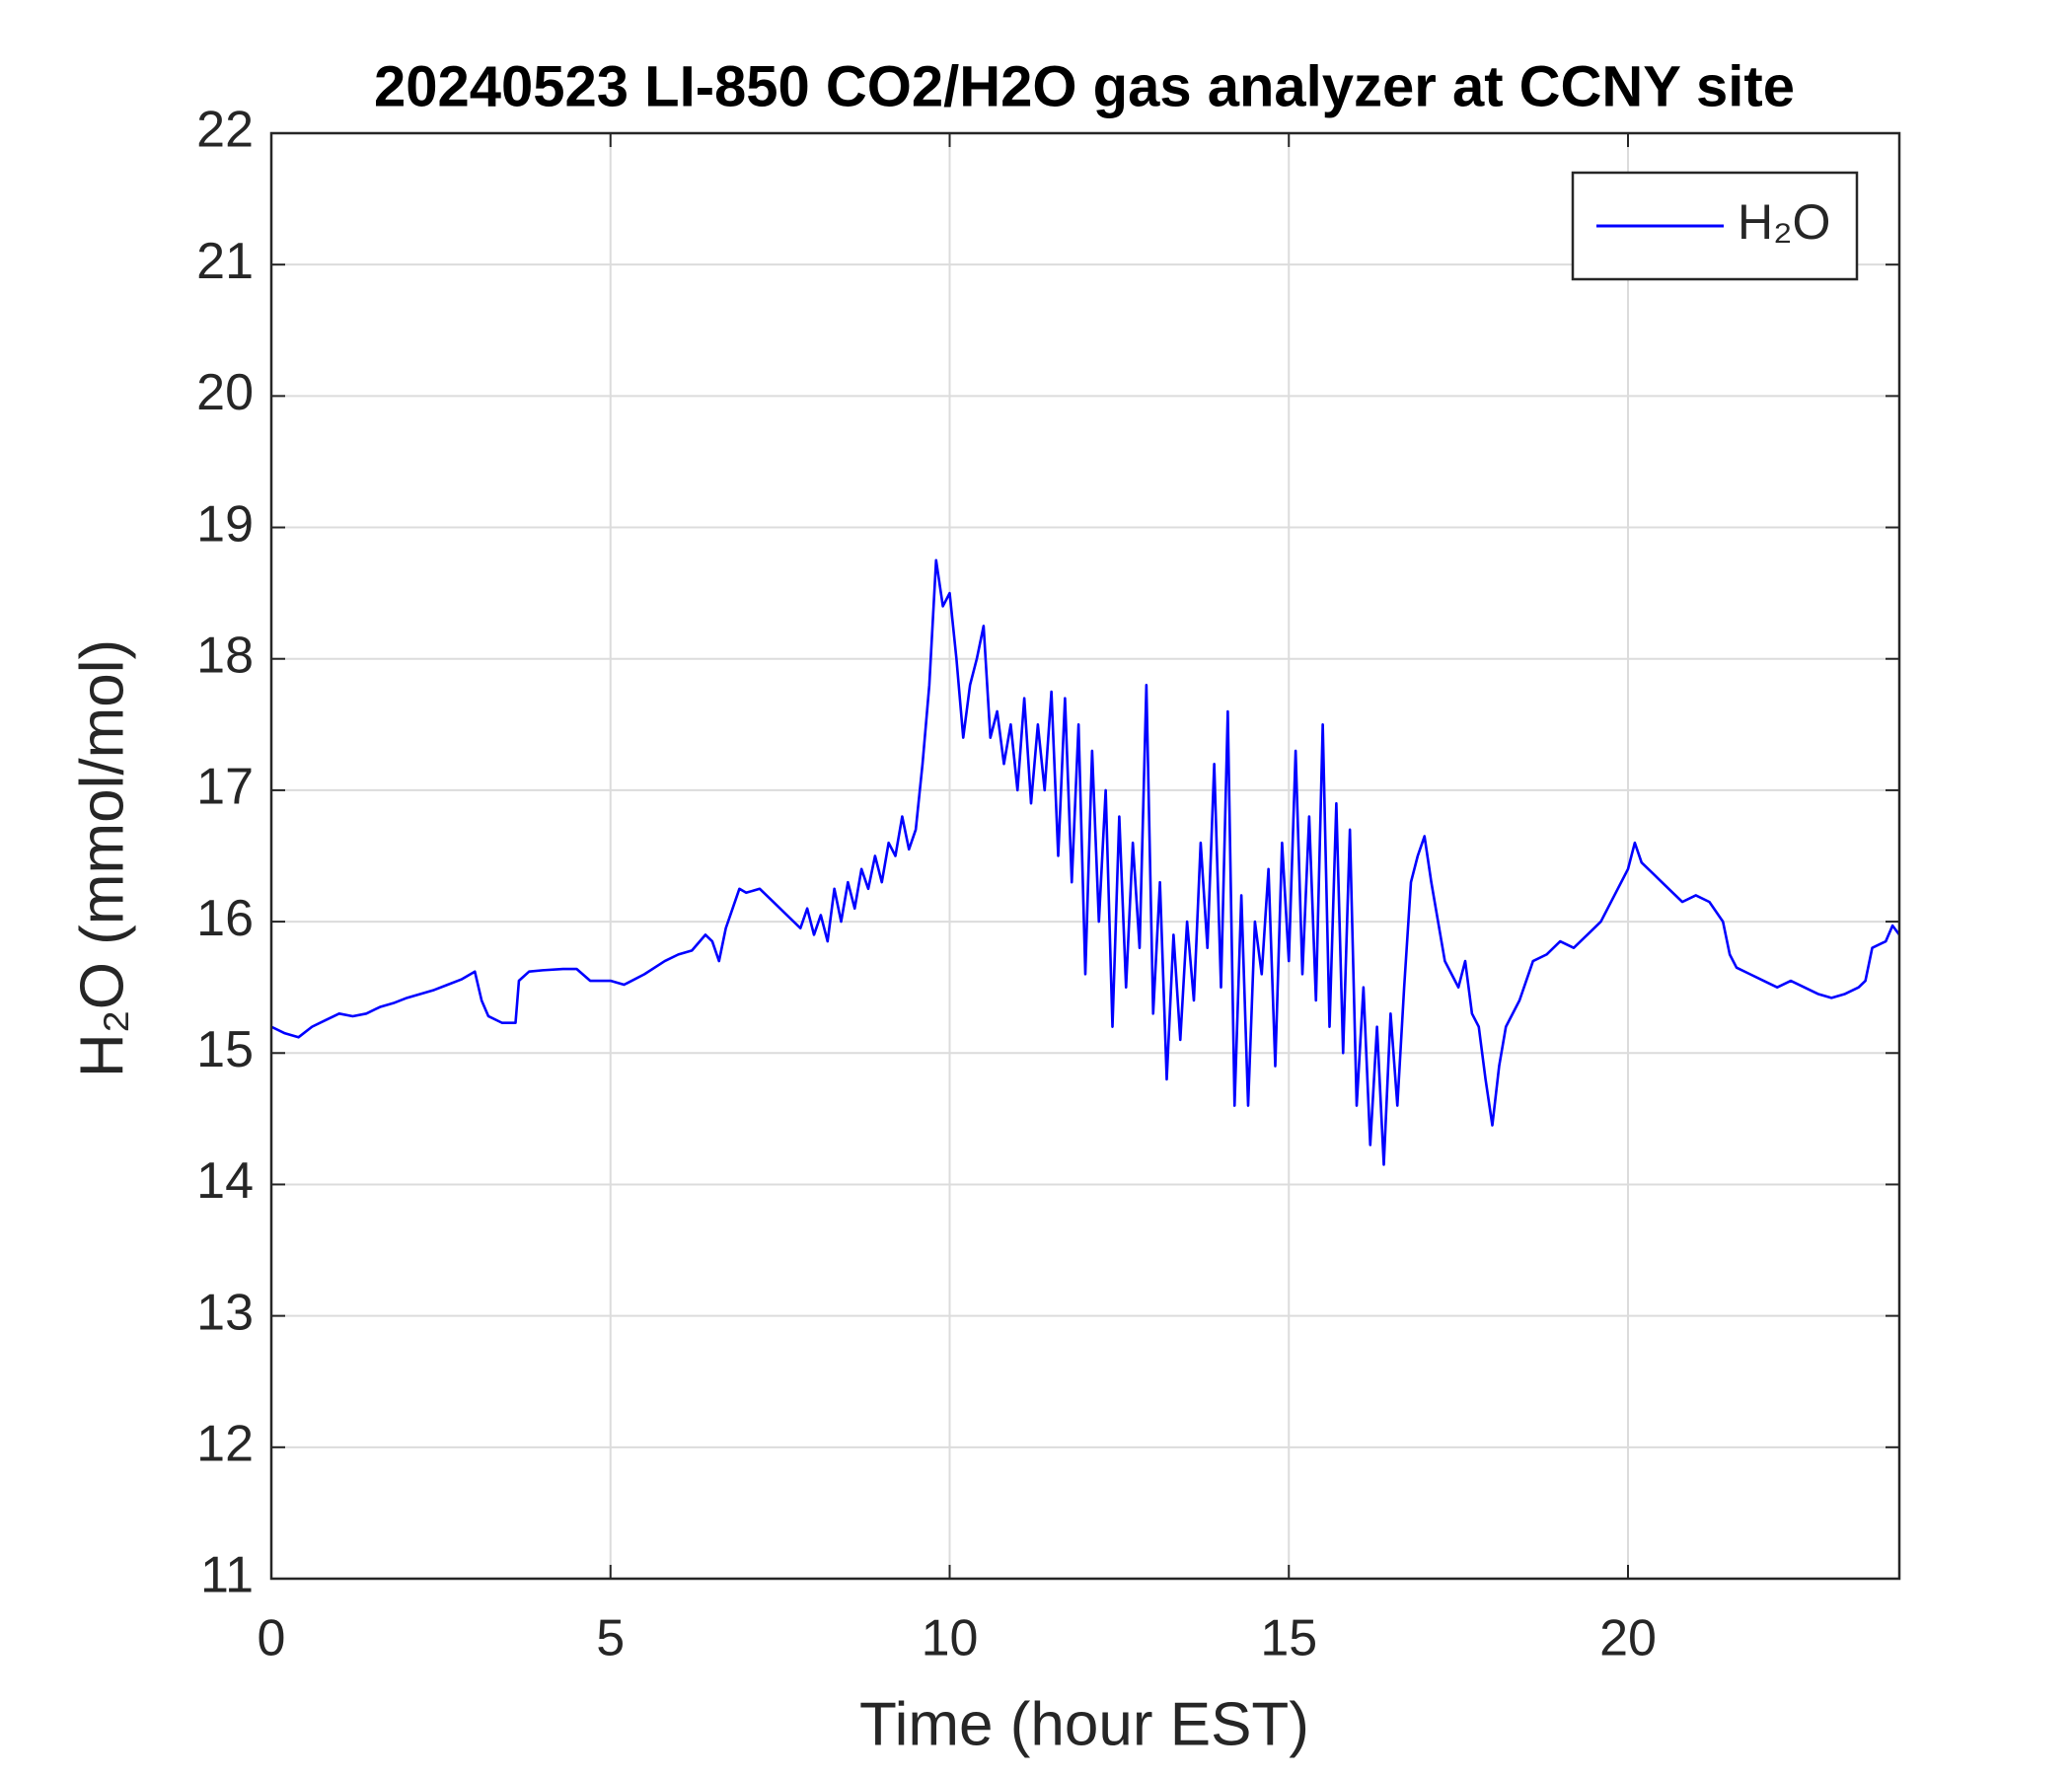 The width and height of the screenshot is (2072, 1776). I want to click on x-tick-label: 0, so click(272, 1639).